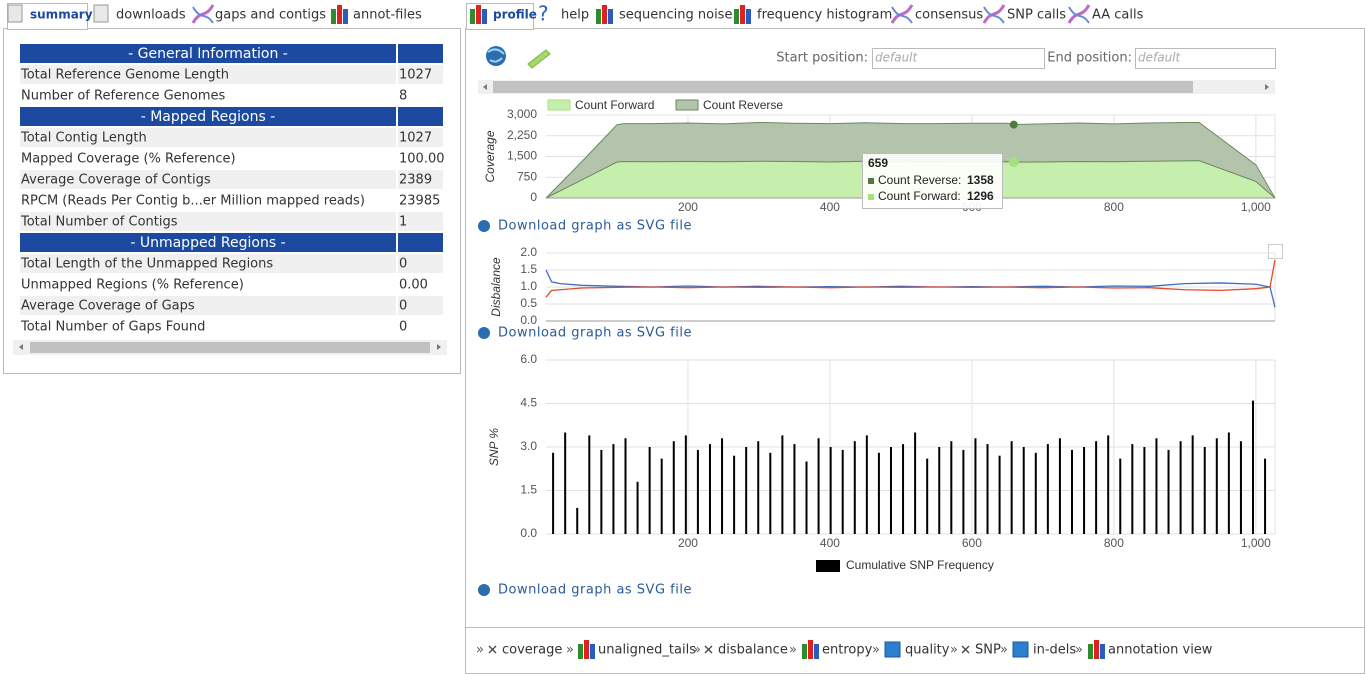 The height and width of the screenshot is (674, 1367). What do you see at coordinates (419, 201) in the screenshot?
I see `row-value: 23985` at bounding box center [419, 201].